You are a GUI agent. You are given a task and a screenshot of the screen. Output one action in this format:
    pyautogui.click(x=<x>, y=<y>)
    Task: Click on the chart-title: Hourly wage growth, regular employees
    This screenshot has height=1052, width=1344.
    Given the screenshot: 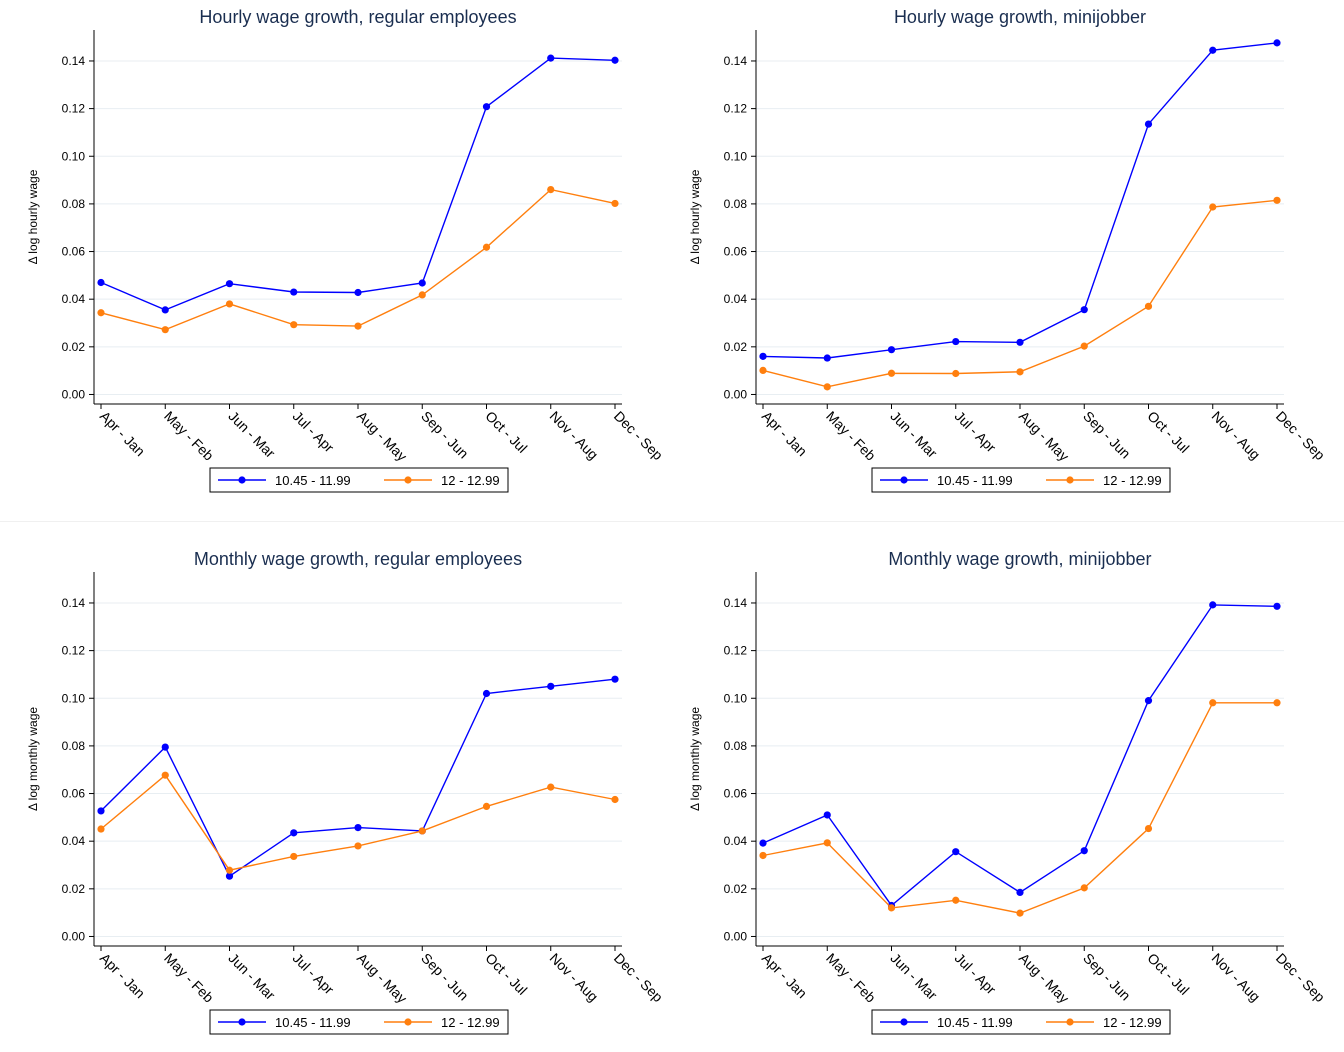 What is the action you would take?
    pyautogui.click(x=357, y=17)
    